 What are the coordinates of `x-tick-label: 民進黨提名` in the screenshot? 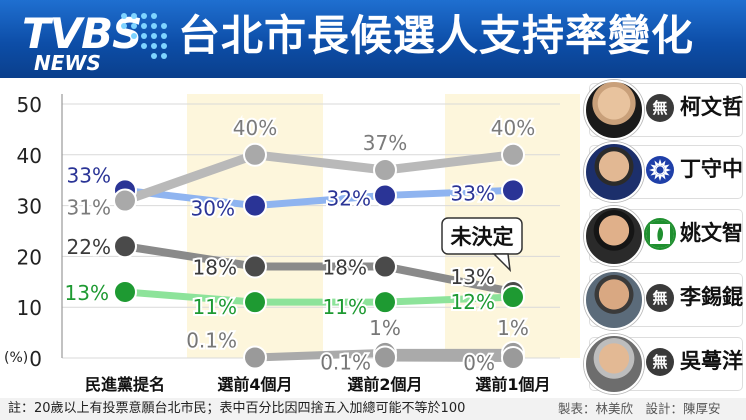 It's located at (125, 384).